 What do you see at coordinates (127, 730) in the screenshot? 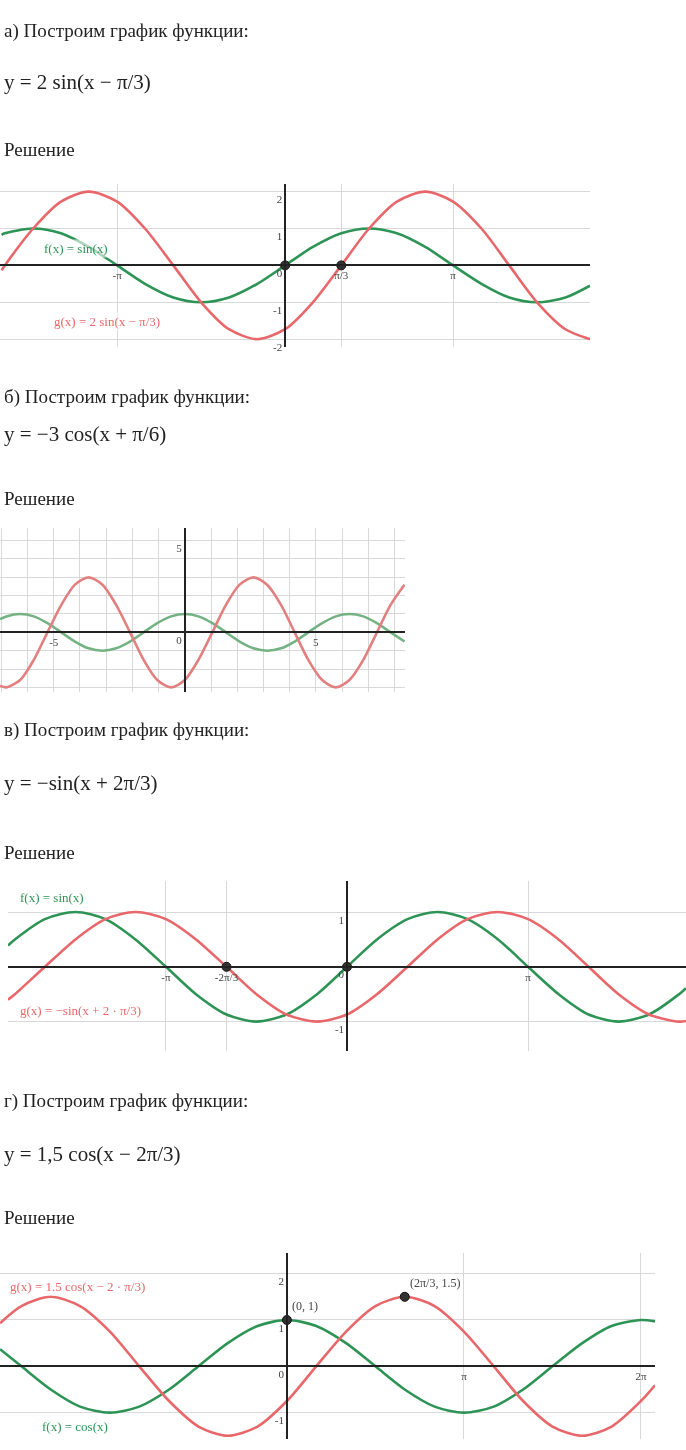
I see `chart-title: в) Построим график функции:` at bounding box center [127, 730].